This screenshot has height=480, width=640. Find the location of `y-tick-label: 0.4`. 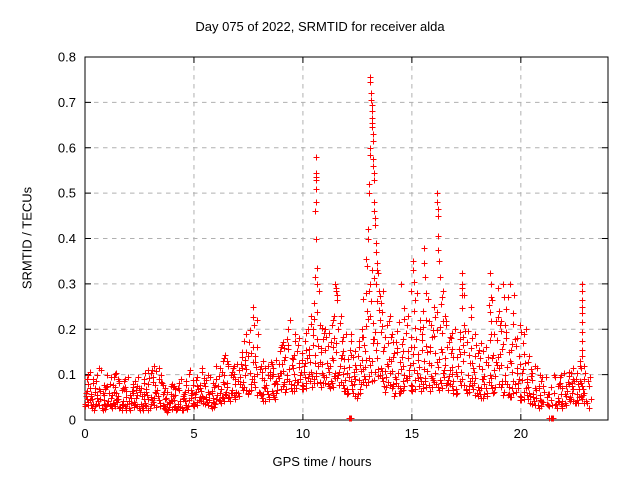

y-tick-label: 0.4 is located at coordinates (67, 238).